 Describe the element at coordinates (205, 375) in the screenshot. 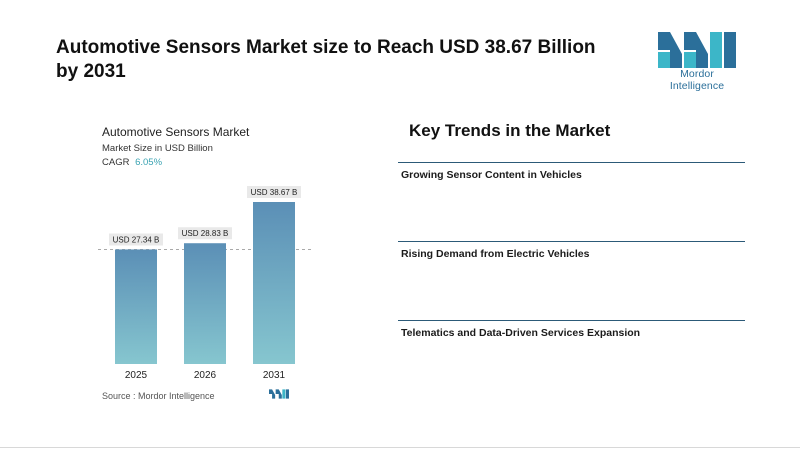

I see `x-tick-label: 2026` at that location.